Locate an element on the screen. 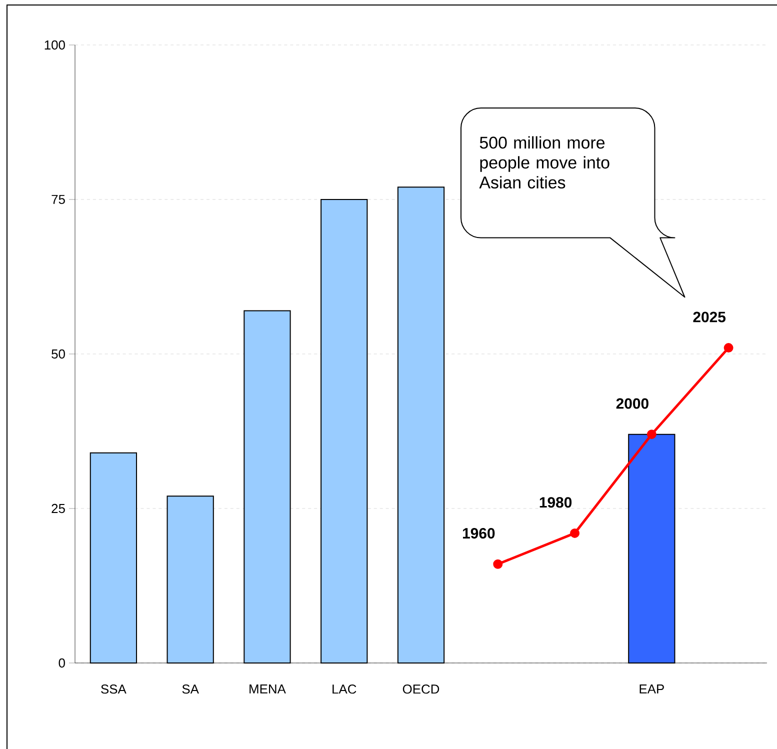  y-tick-label: 75 is located at coordinates (58, 199).